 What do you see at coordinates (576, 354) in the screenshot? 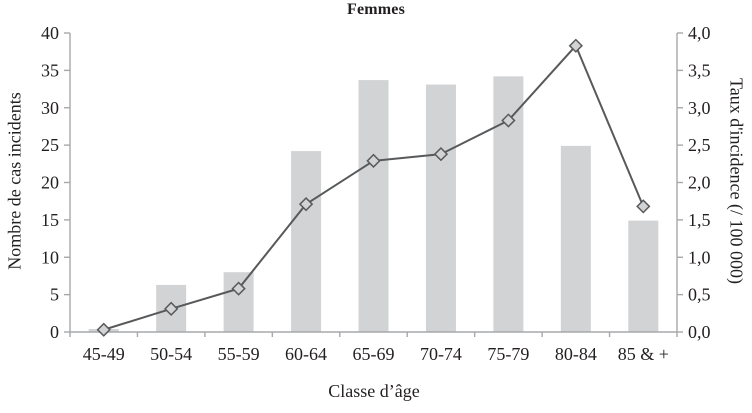
I see `x-tick-label: 80-84` at bounding box center [576, 354].